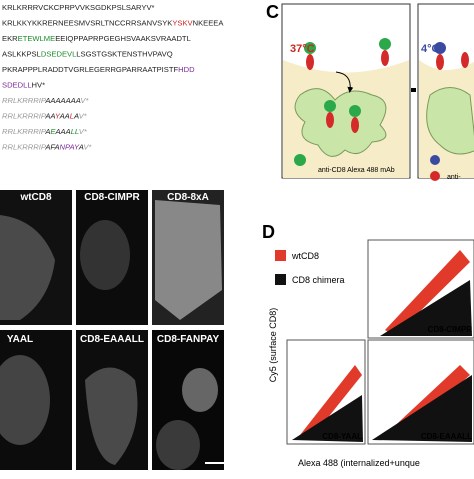 The width and height of the screenshot is (474, 479). I want to click on sequence-segment: L, so click(72, 116).